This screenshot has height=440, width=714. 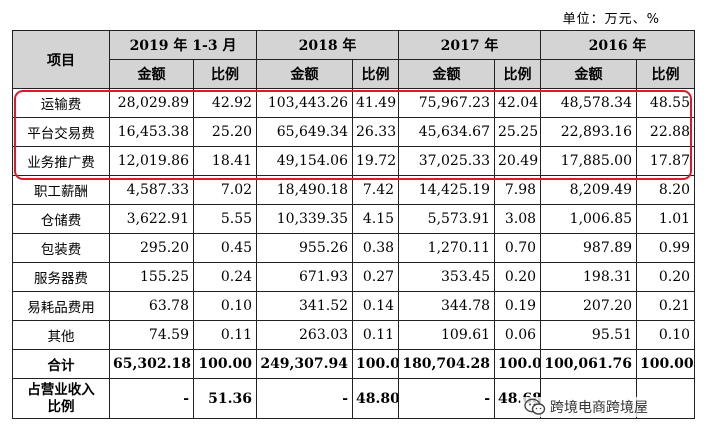 I want to click on cell-ratio: 4.15, so click(x=376, y=219).